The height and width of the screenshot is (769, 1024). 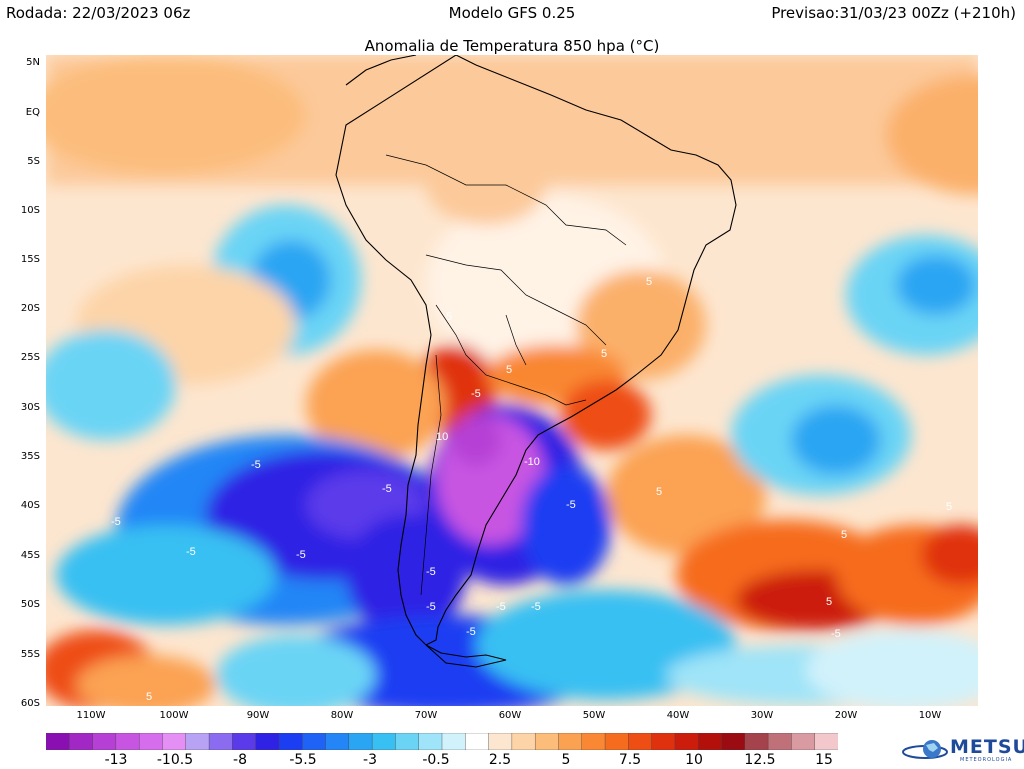 I want to click on contour-label: 10, so click(x=442, y=437).